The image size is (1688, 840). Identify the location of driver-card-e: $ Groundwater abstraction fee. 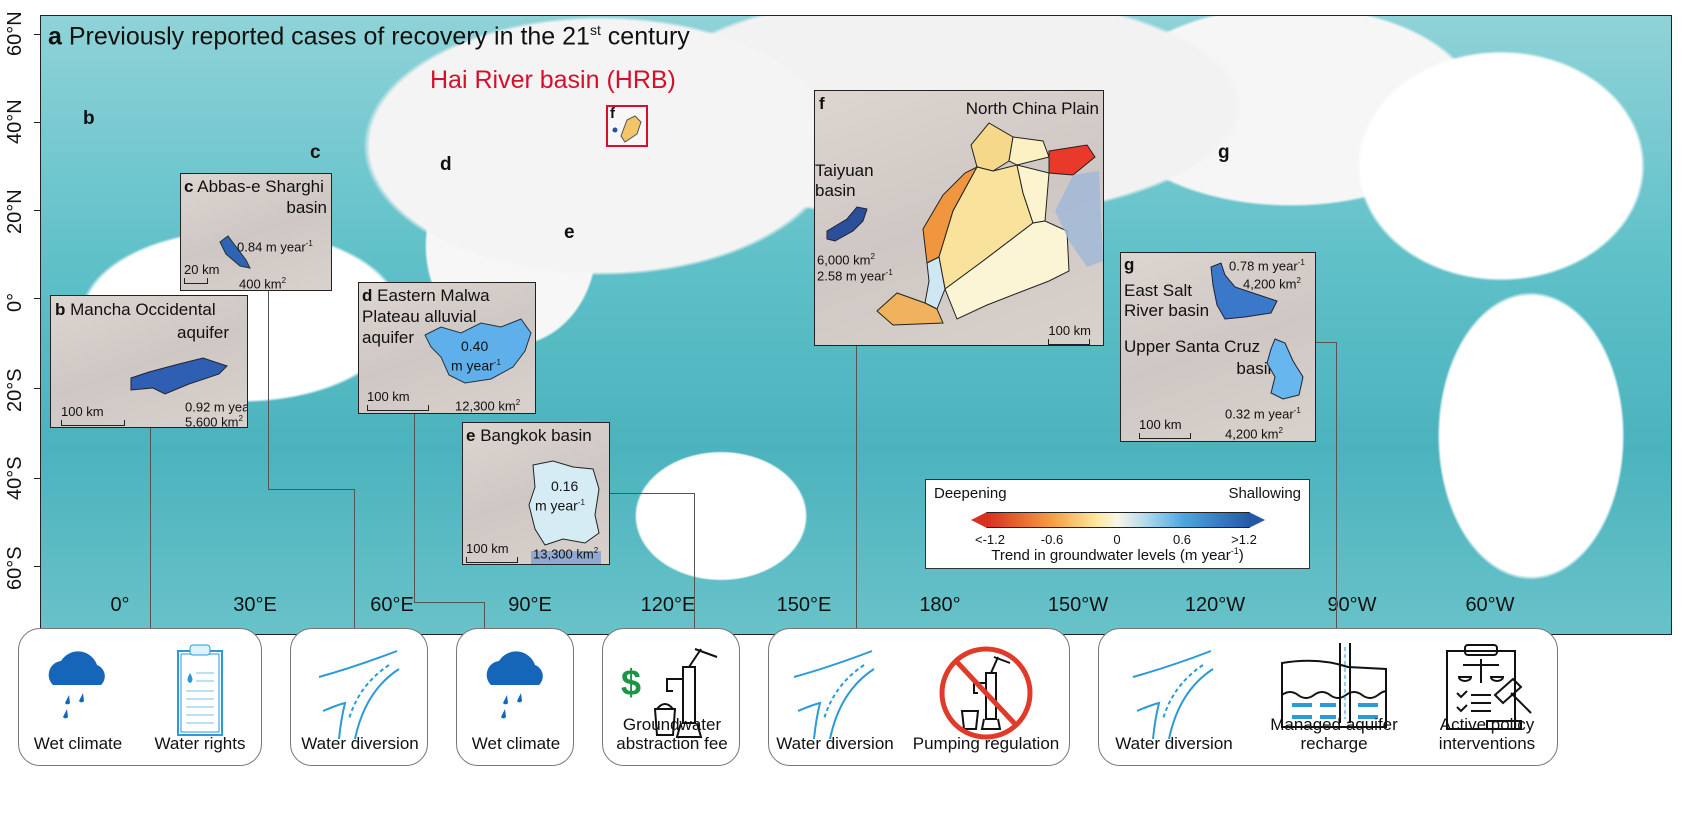
(671, 697).